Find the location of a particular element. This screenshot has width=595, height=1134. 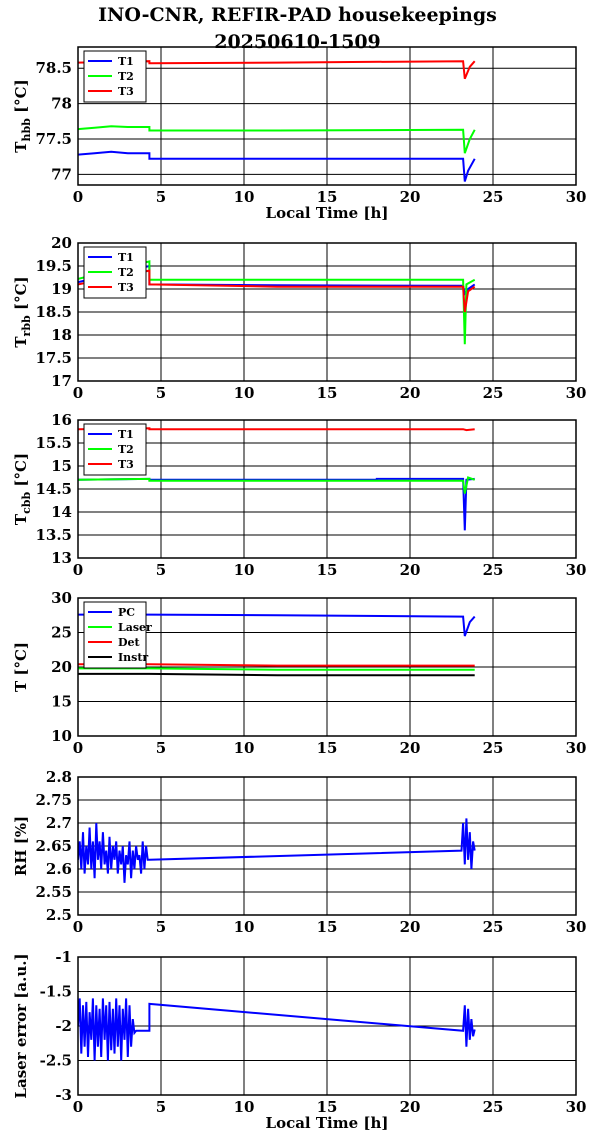

y-tick-label: 2.5 is located at coordinates (59, 915).